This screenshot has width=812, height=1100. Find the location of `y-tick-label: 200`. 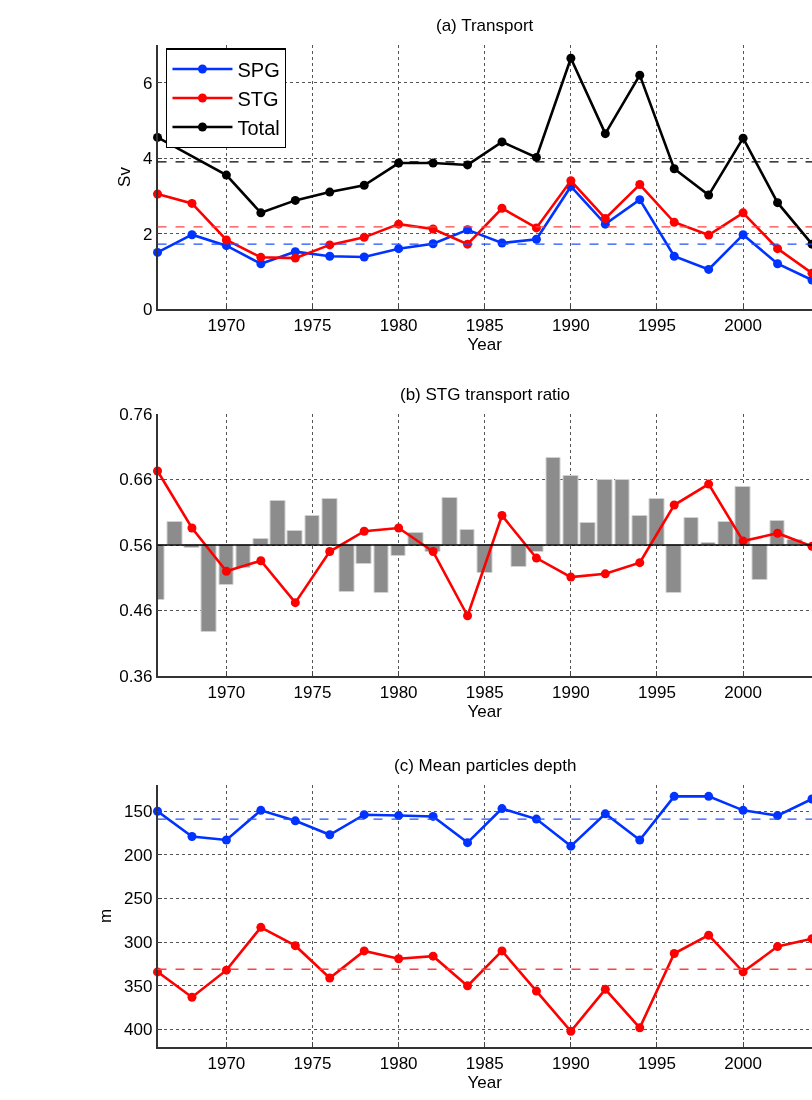

y-tick-label: 200 is located at coordinates (138, 855).